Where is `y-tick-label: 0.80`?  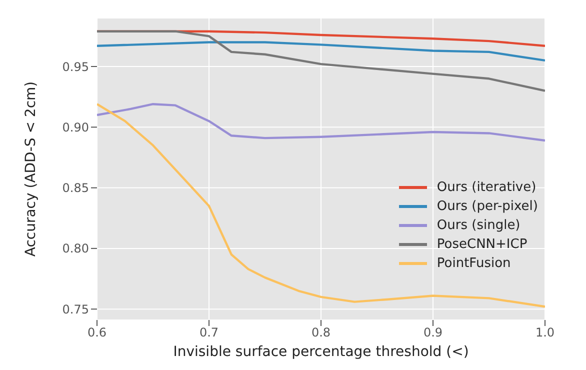 y-tick-label: 0.80 is located at coordinates (75, 249).